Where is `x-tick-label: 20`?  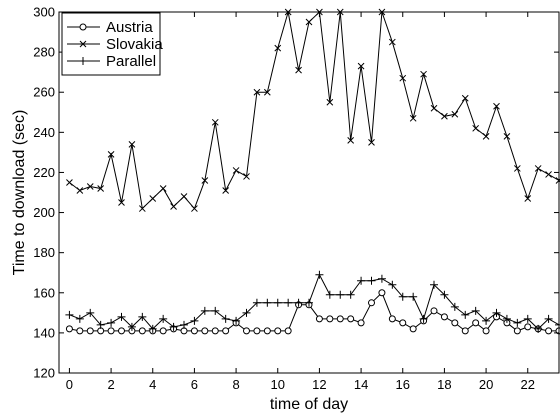
x-tick-label: 20 is located at coordinates (486, 384).